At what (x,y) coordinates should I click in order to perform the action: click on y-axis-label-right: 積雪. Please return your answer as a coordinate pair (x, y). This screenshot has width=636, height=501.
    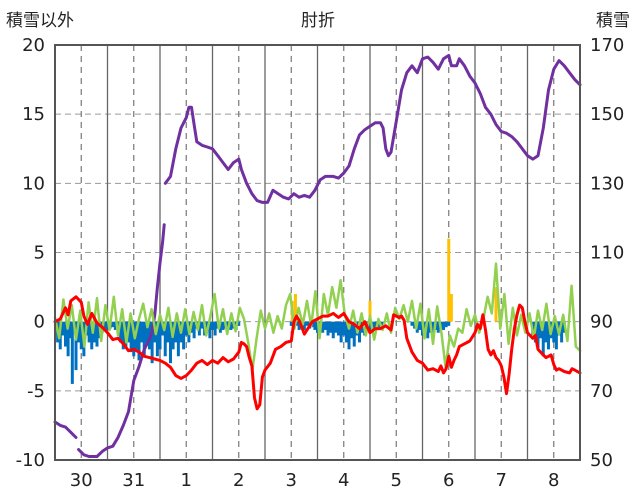
    Looking at the image, I should click on (613, 21).